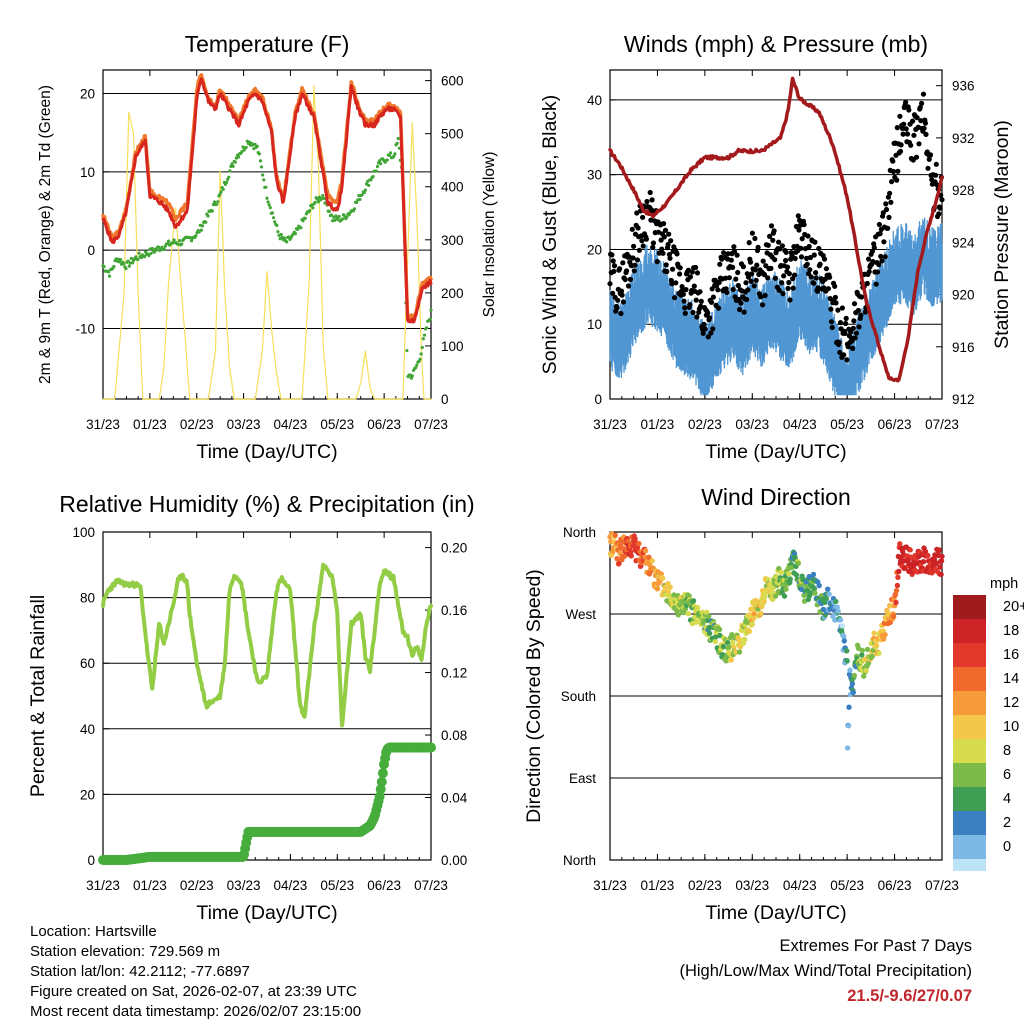 The image size is (1024, 1024). Describe the element at coordinates (969, 655) in the screenshot. I see `legend-swatch` at that location.